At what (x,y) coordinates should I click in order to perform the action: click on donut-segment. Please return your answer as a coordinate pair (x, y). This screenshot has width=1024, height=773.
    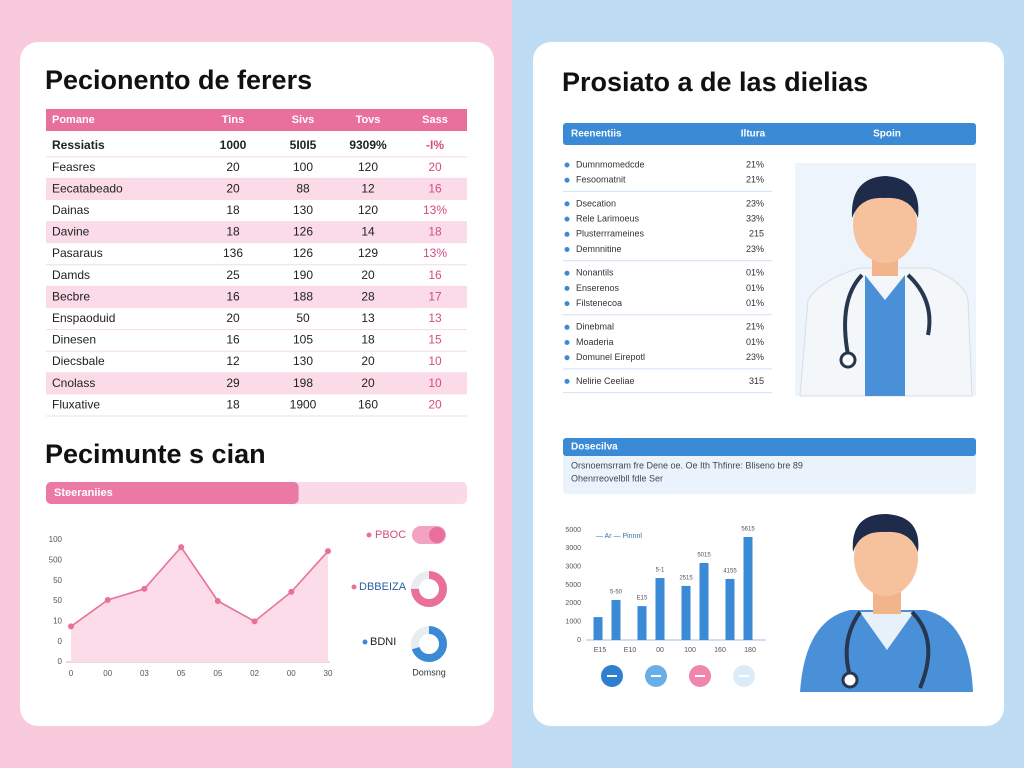
    Looking at the image, I should click on (429, 589).